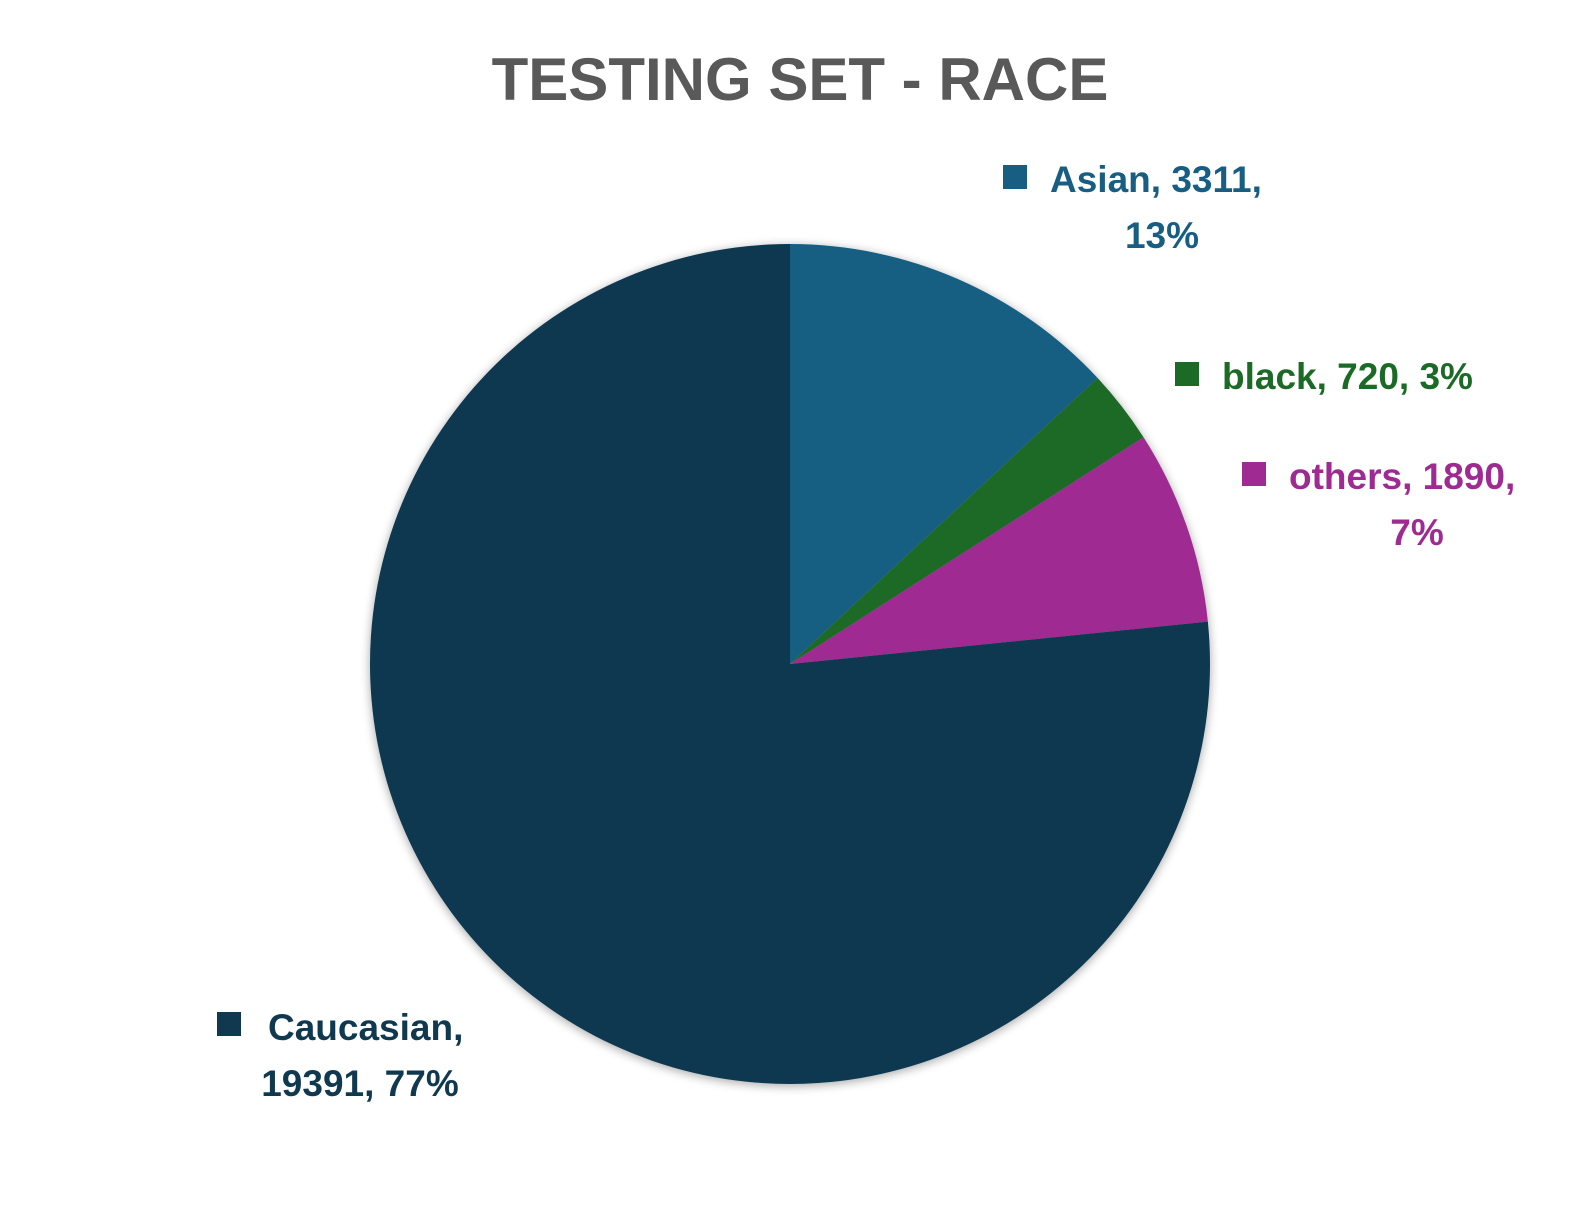  Describe the element at coordinates (1416, 532) in the screenshot. I see `data-label-text-others-2: 7%` at that location.